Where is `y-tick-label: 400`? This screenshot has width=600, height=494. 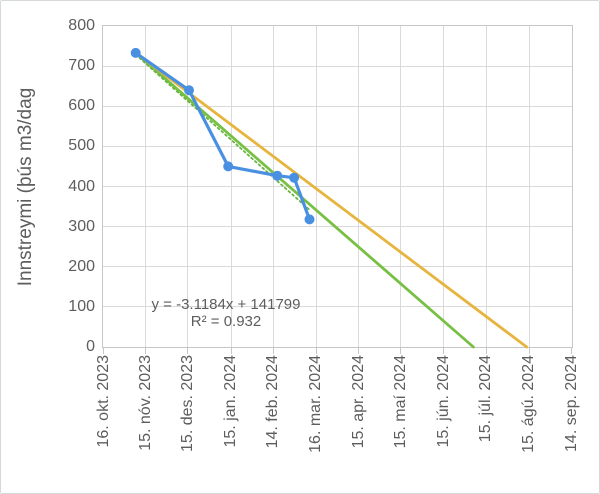 y-tick-label: 400 is located at coordinates (81, 186).